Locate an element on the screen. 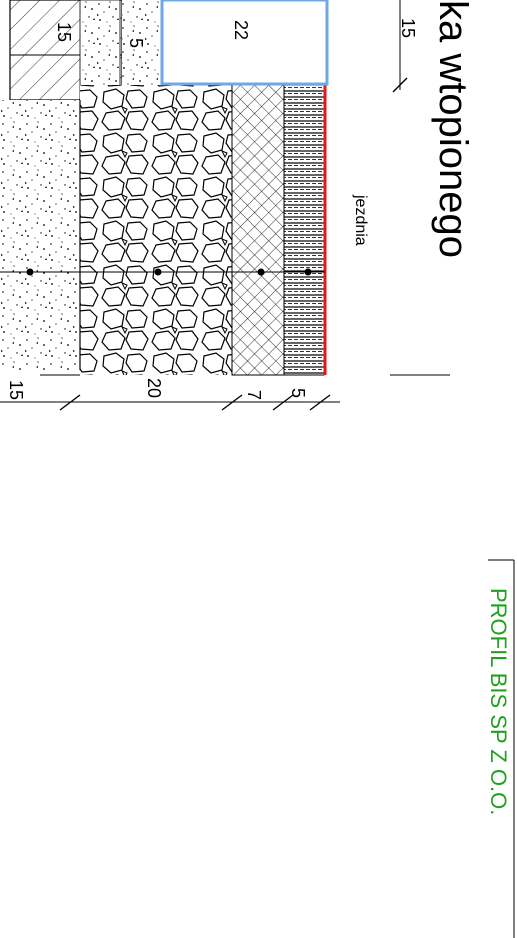 This screenshot has height=938, width=517. dim-curb-inner: 15 is located at coordinates (64, 32).